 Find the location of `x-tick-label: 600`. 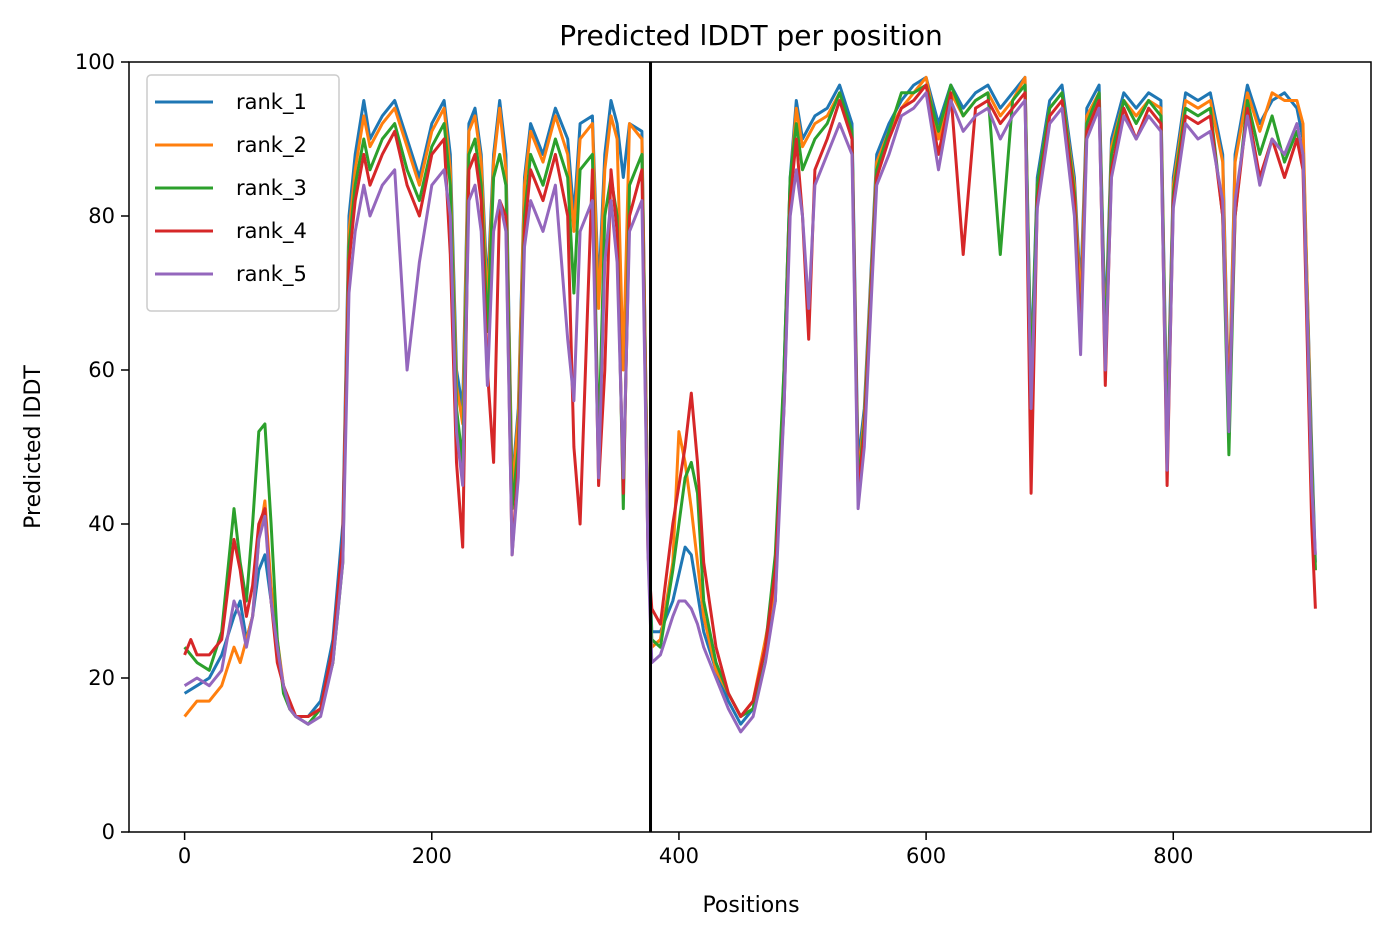

x-tick-label: 600 is located at coordinates (926, 856).